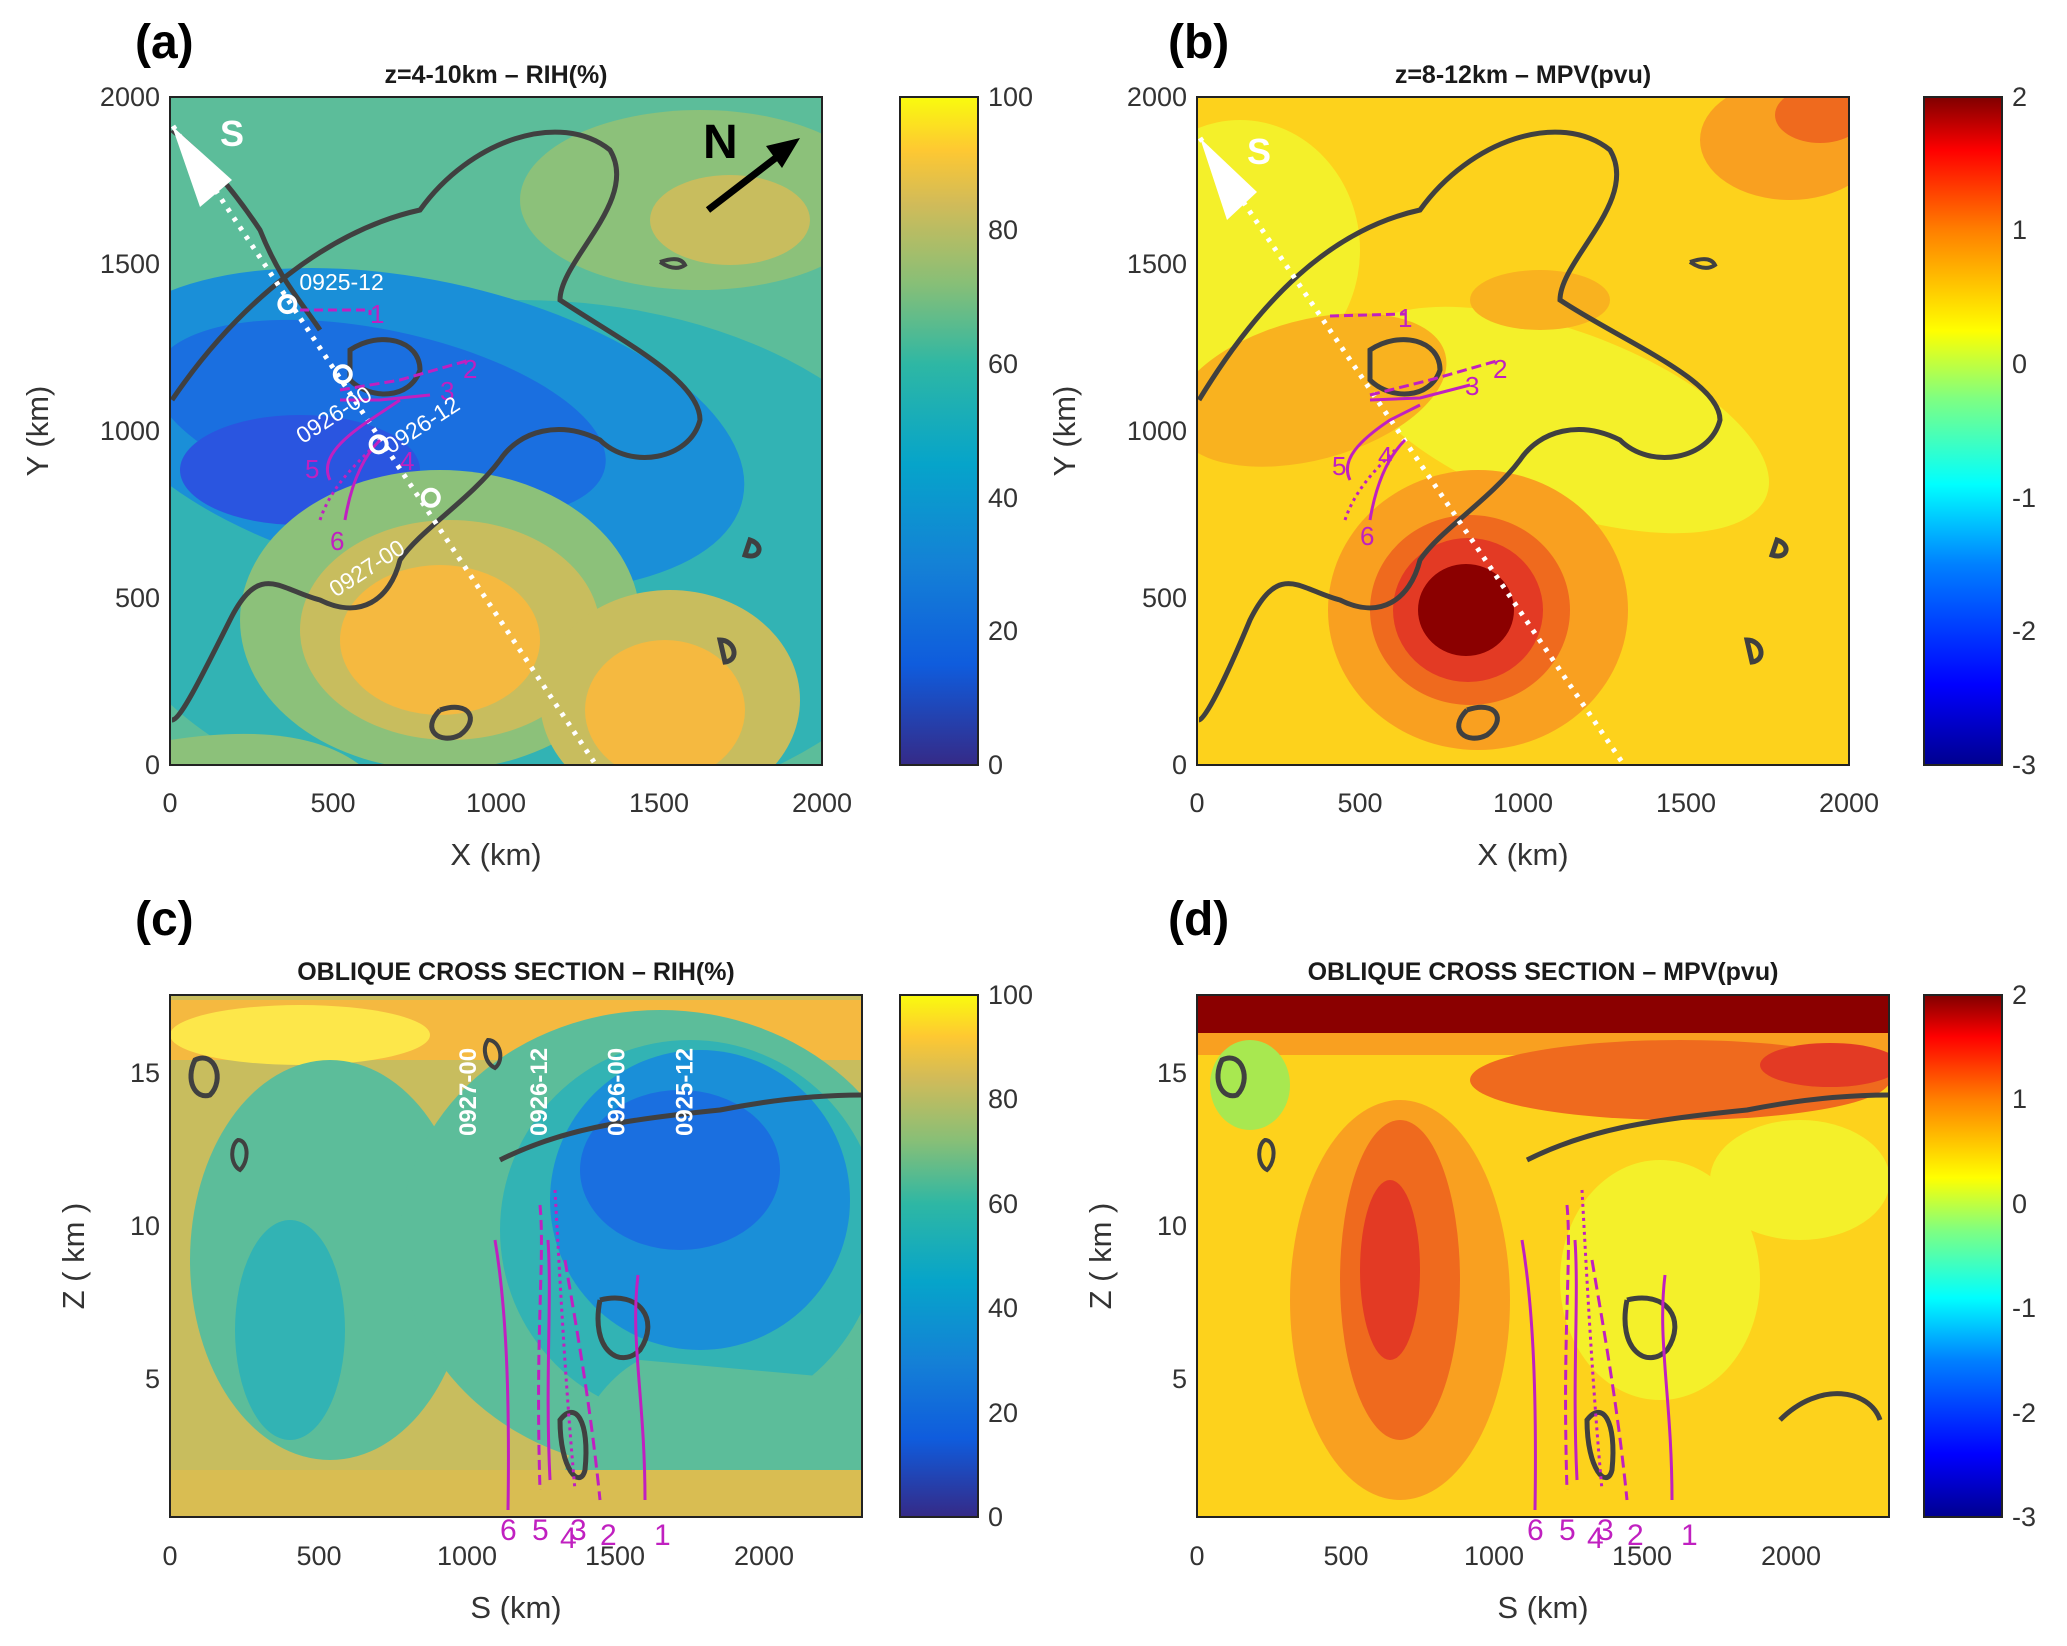 The image size is (2067, 1646). I want to click on panel-b-ylabel: Y (km), so click(1064, 431).